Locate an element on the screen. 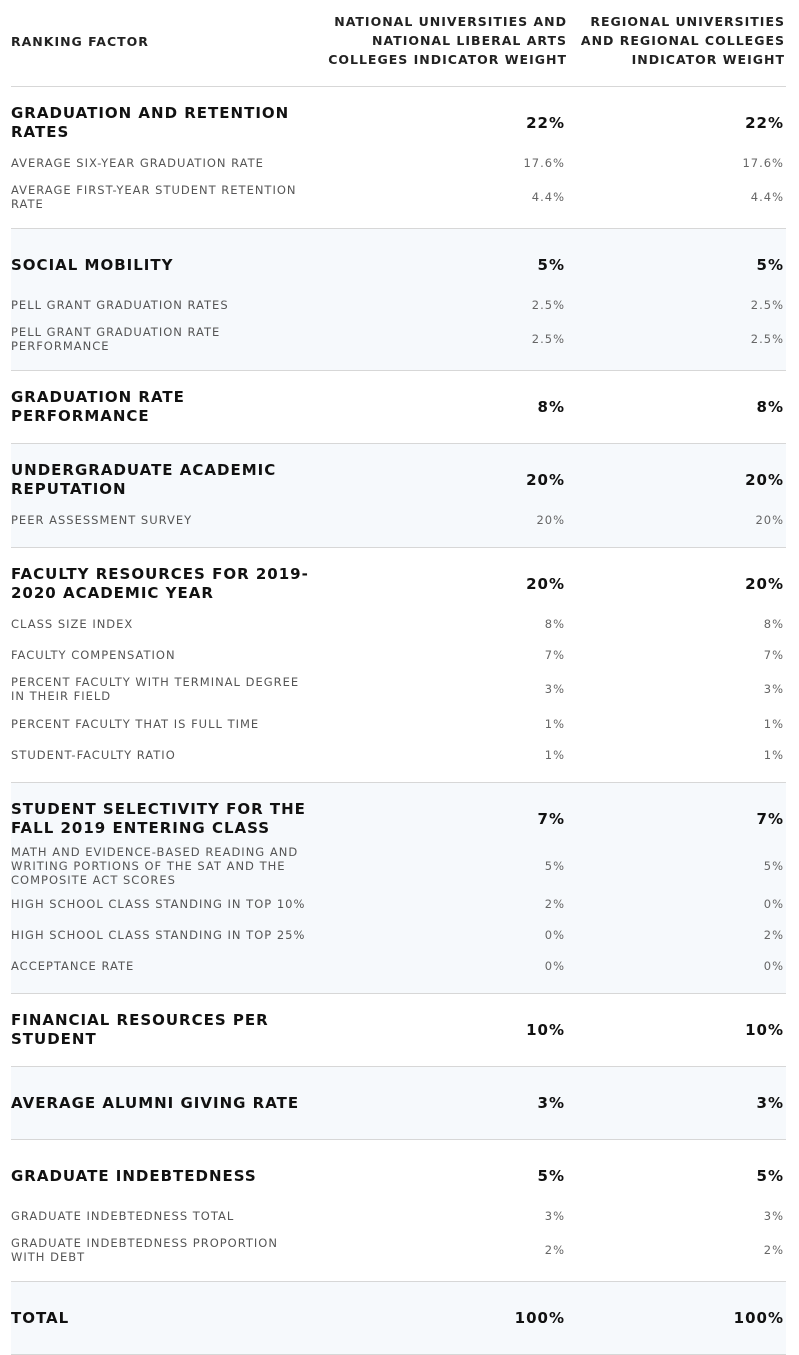 This screenshot has width=799, height=1355. subfactor-row: STUDENT-FACULTY RATIO 1% 1% is located at coordinates (398, 754).